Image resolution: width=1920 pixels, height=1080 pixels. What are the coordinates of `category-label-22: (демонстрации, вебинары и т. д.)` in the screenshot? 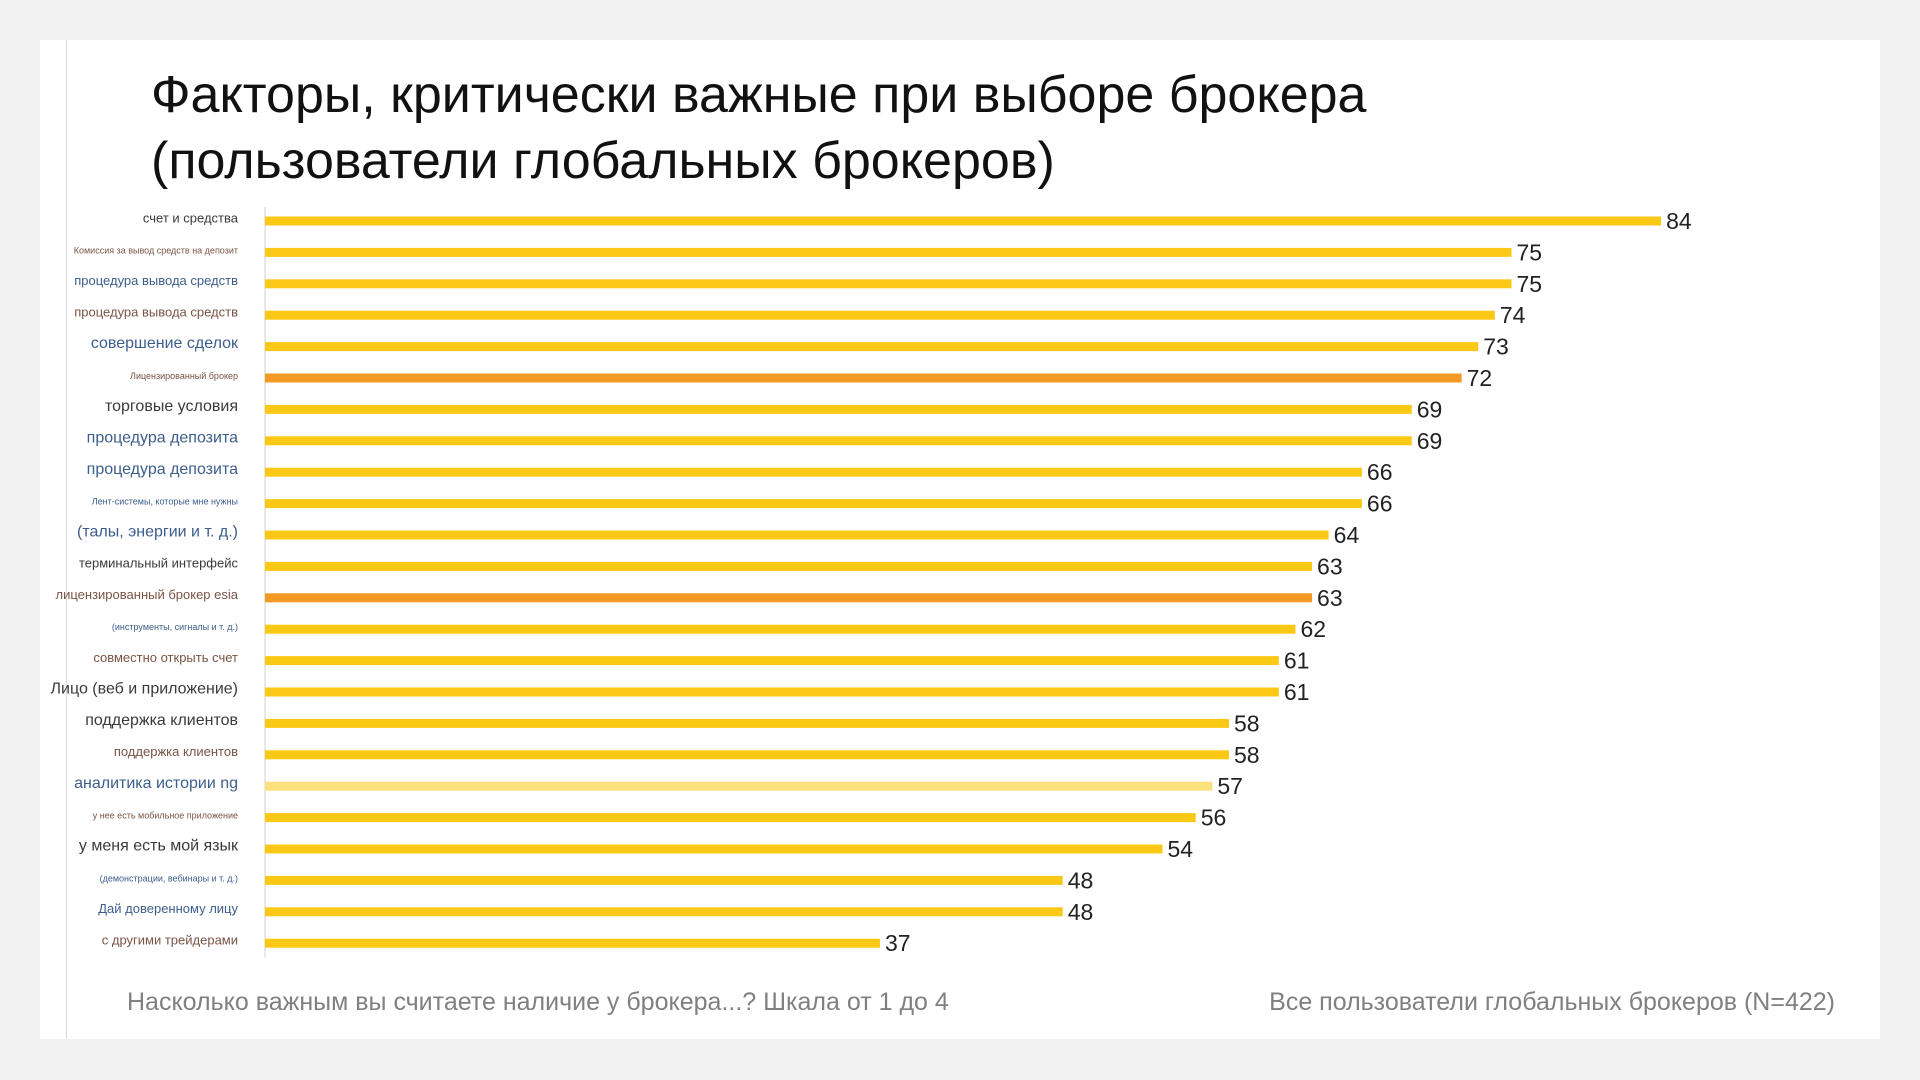 It's located at (169, 878).